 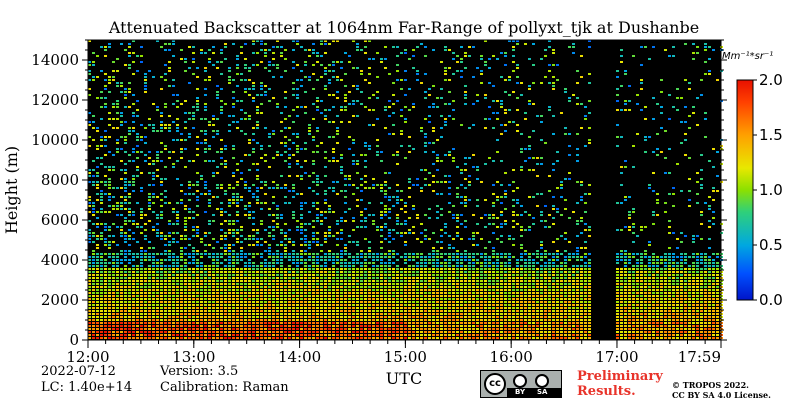 I want to click on date-label: 2022-07-12, so click(x=78, y=371).